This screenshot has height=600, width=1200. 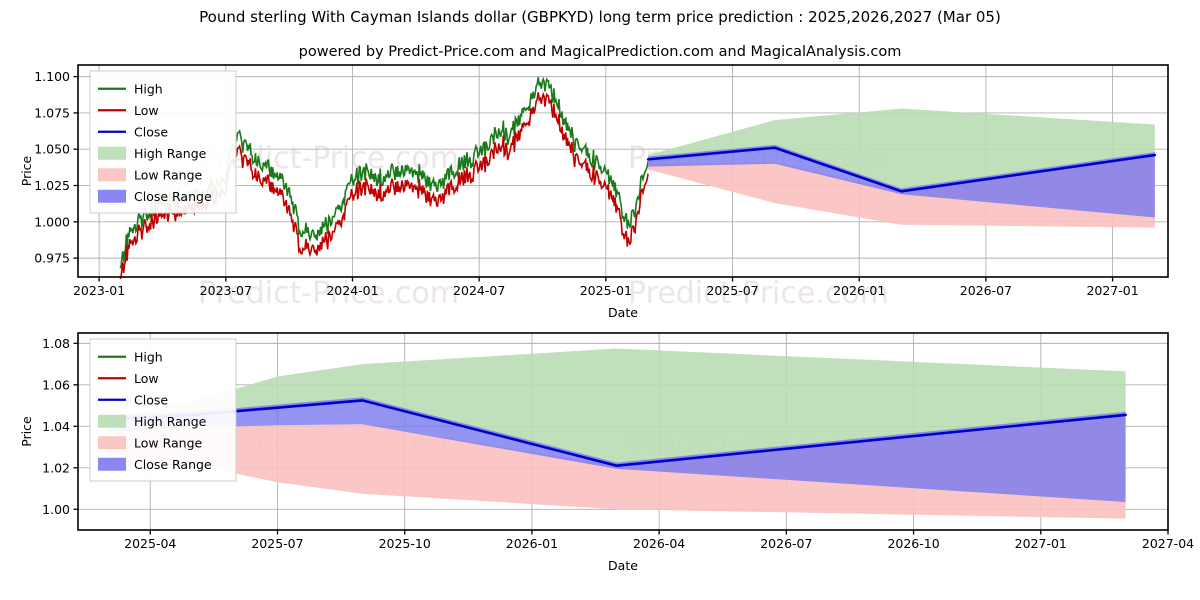 What do you see at coordinates (150, 543) in the screenshot?
I see `x-tick-label: 2025-04` at bounding box center [150, 543].